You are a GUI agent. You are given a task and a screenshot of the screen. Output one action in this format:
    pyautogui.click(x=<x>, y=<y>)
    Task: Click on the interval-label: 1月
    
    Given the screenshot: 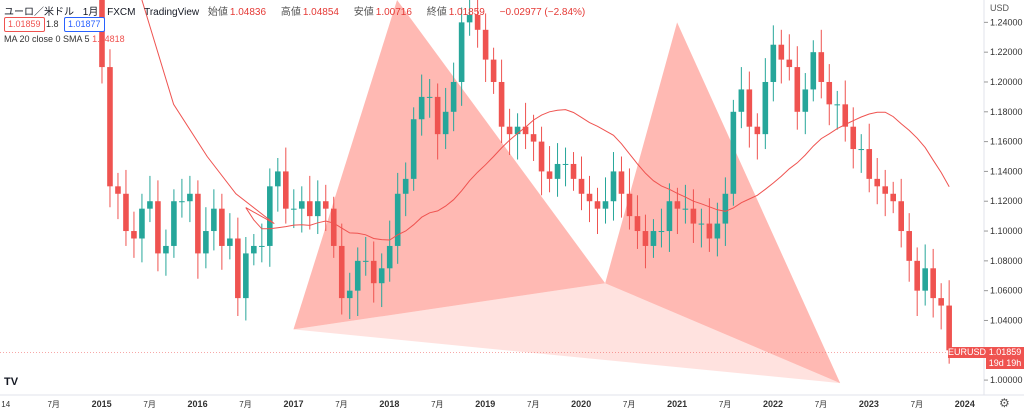 What is the action you would take?
    pyautogui.click(x=90, y=12)
    